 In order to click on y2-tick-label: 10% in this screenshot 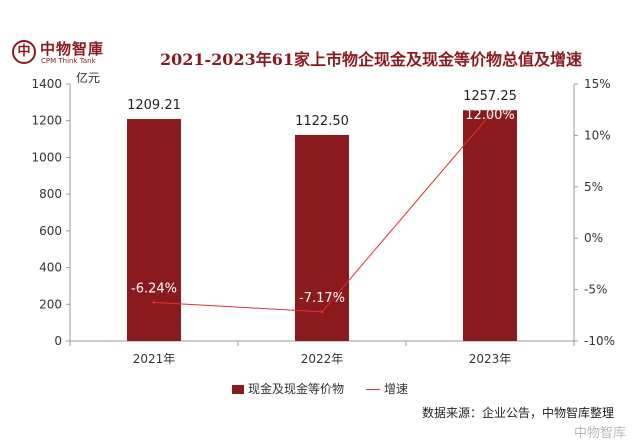, I will do `click(597, 135)`.